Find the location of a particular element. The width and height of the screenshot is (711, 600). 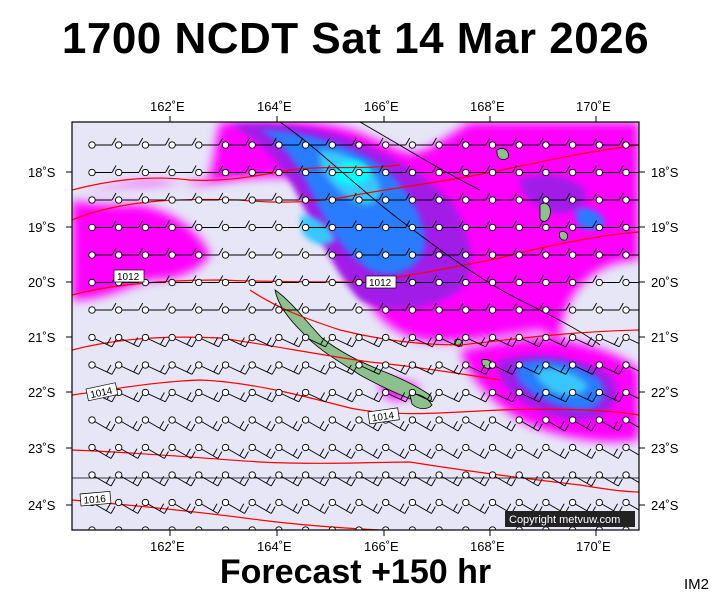

lon-label-top: 170˚E is located at coordinates (593, 106).